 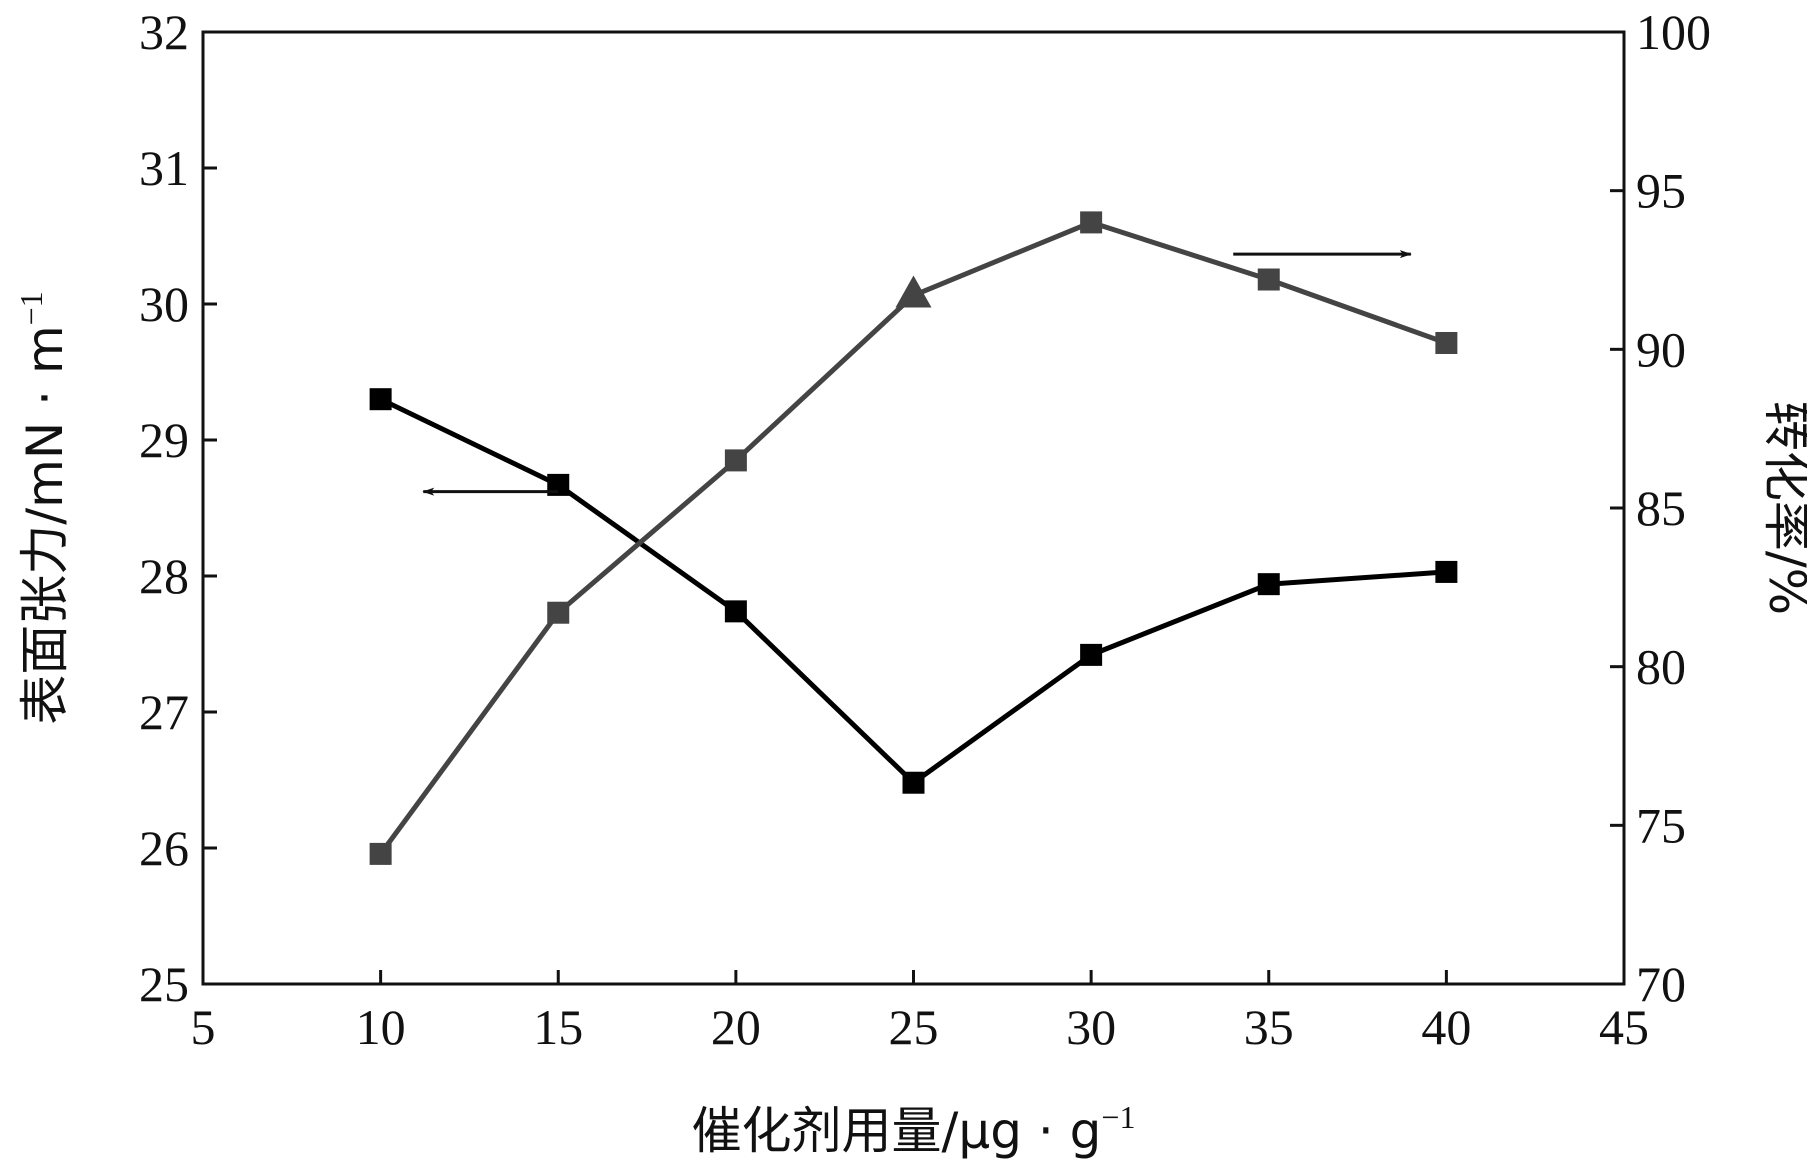 I want to click on y-right-tick-label: 85, so click(x=1661, y=508).